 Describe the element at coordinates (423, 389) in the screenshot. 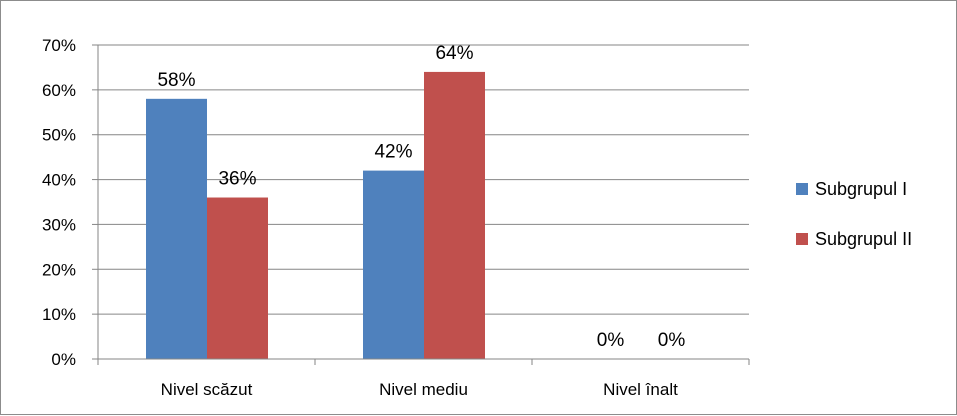

I see `x-tick-label: Nivel mediu` at that location.